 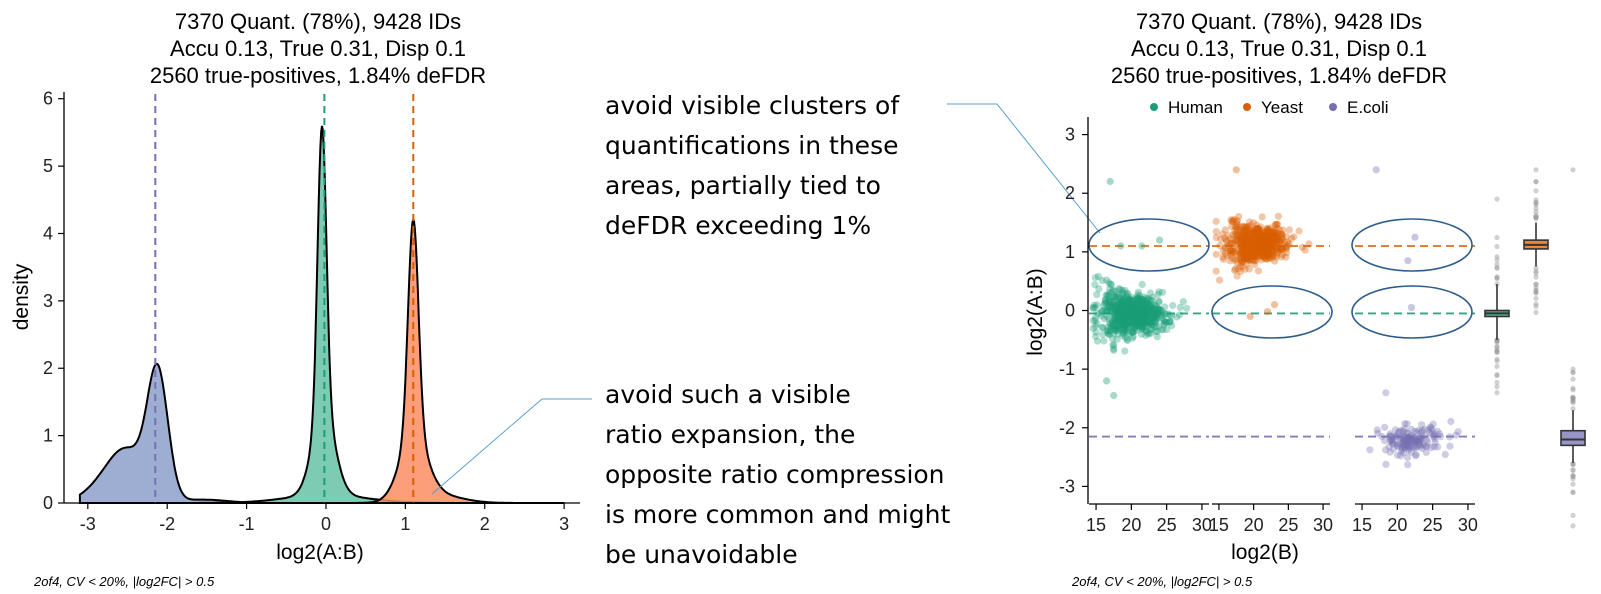 What do you see at coordinates (743, 185) in the screenshot?
I see `note-top-line-3: areas, partially tied to` at bounding box center [743, 185].